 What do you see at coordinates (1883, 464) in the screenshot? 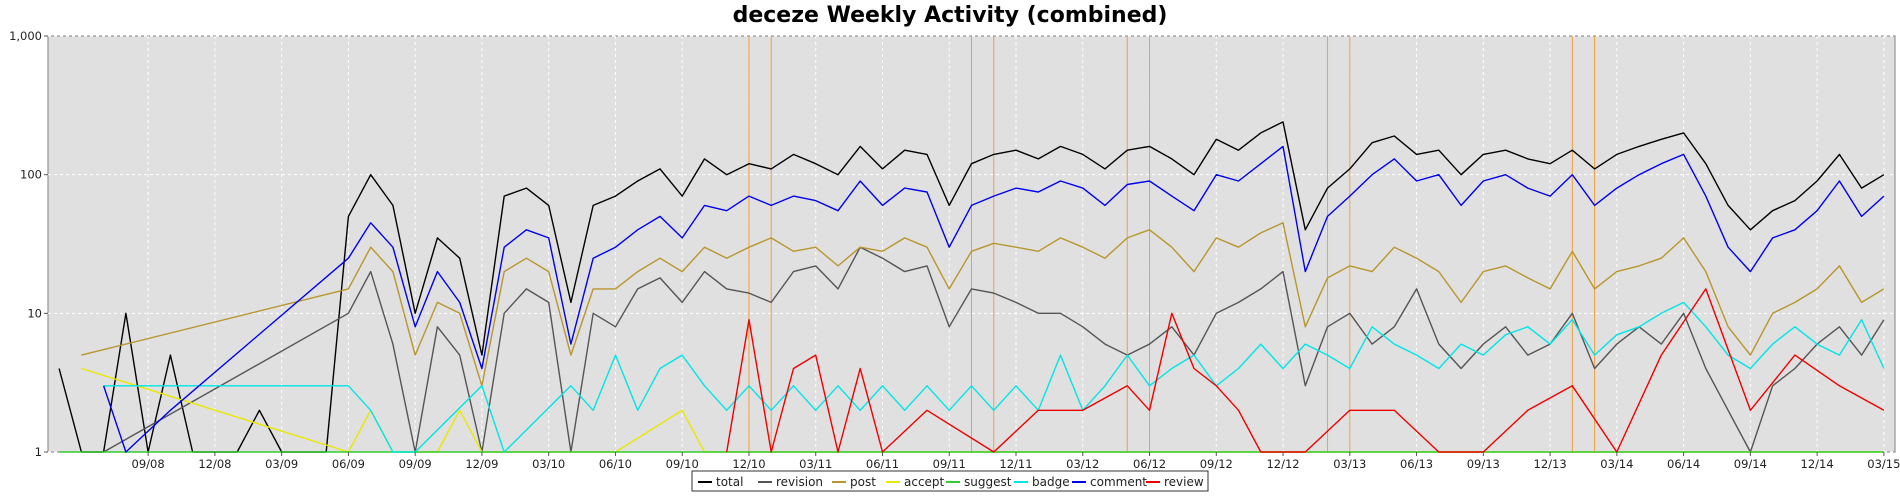
I see `x-tick-label: 03/15` at bounding box center [1883, 464].